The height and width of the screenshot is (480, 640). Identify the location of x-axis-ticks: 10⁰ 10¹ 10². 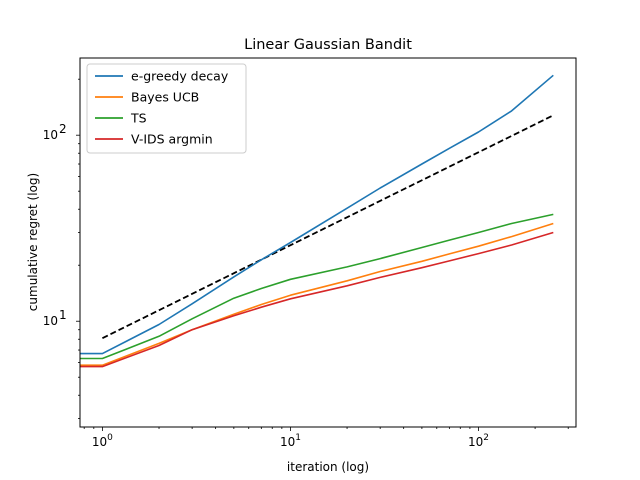
(326, 438).